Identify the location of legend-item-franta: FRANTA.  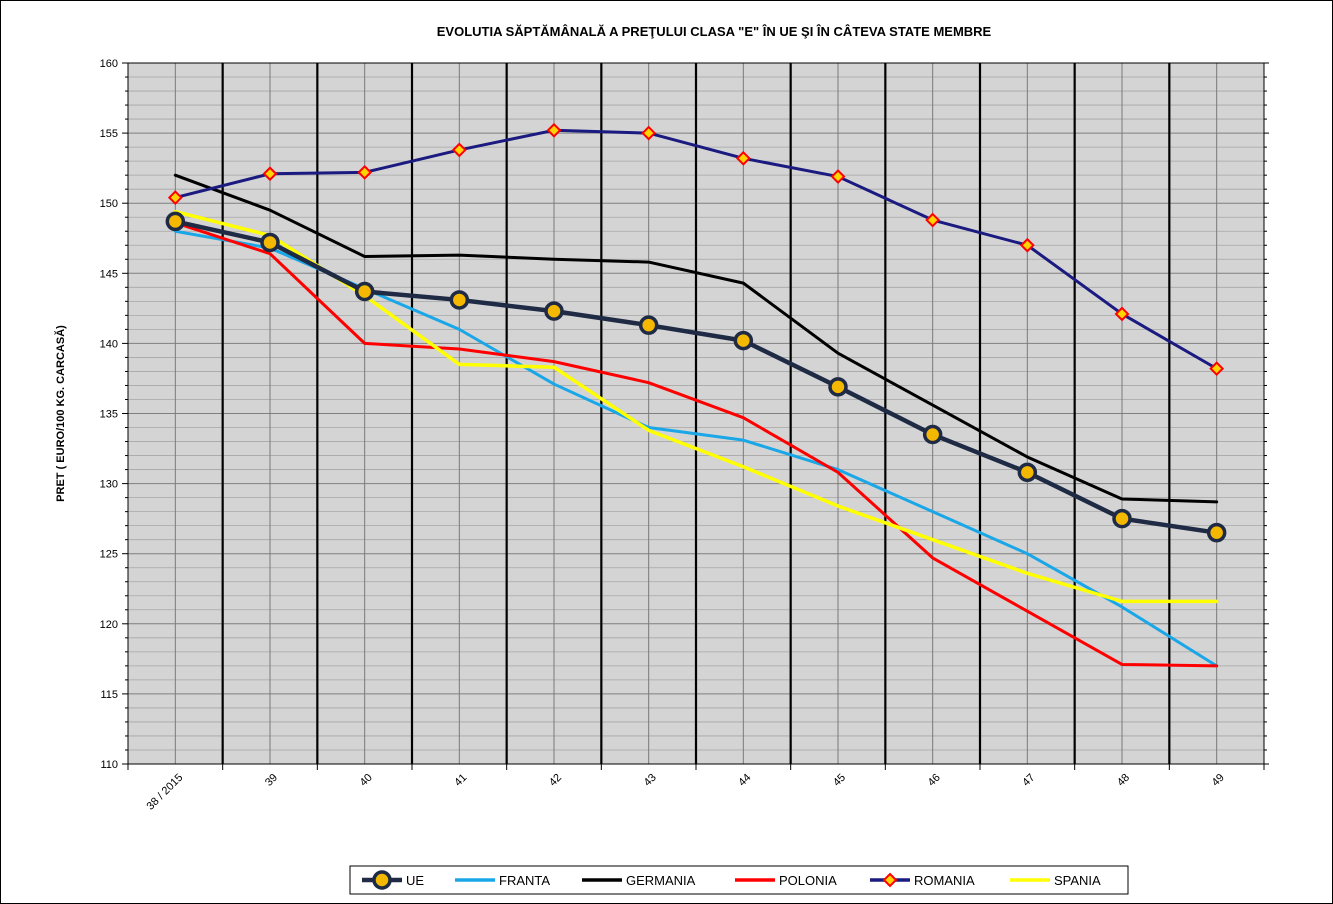
(502, 880).